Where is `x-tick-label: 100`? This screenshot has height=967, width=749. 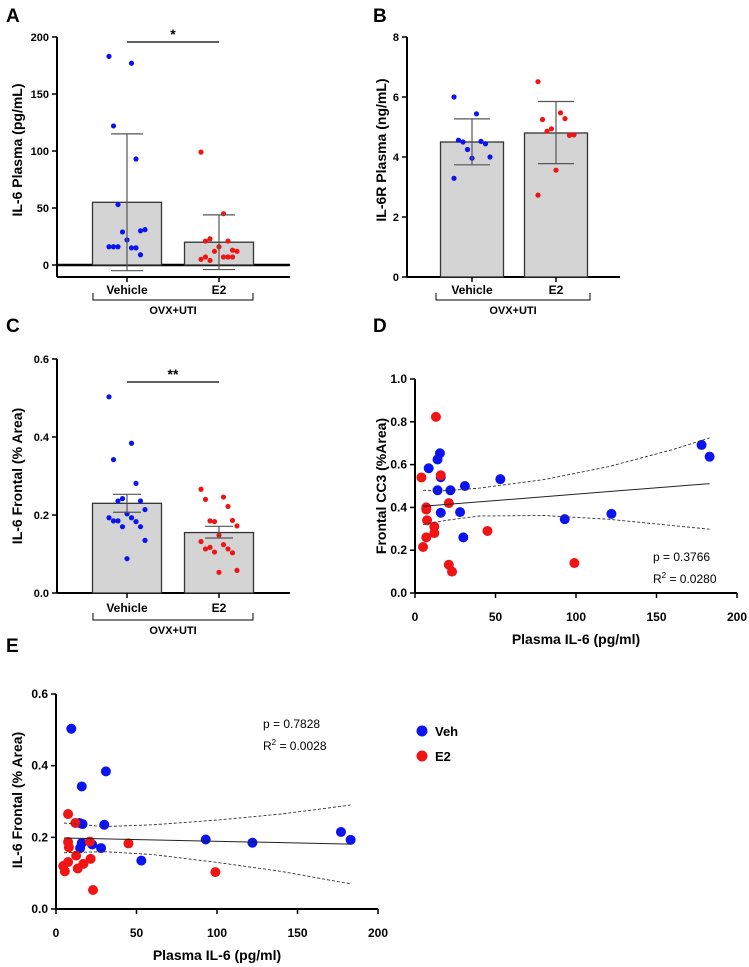
x-tick-label: 100 is located at coordinates (217, 933).